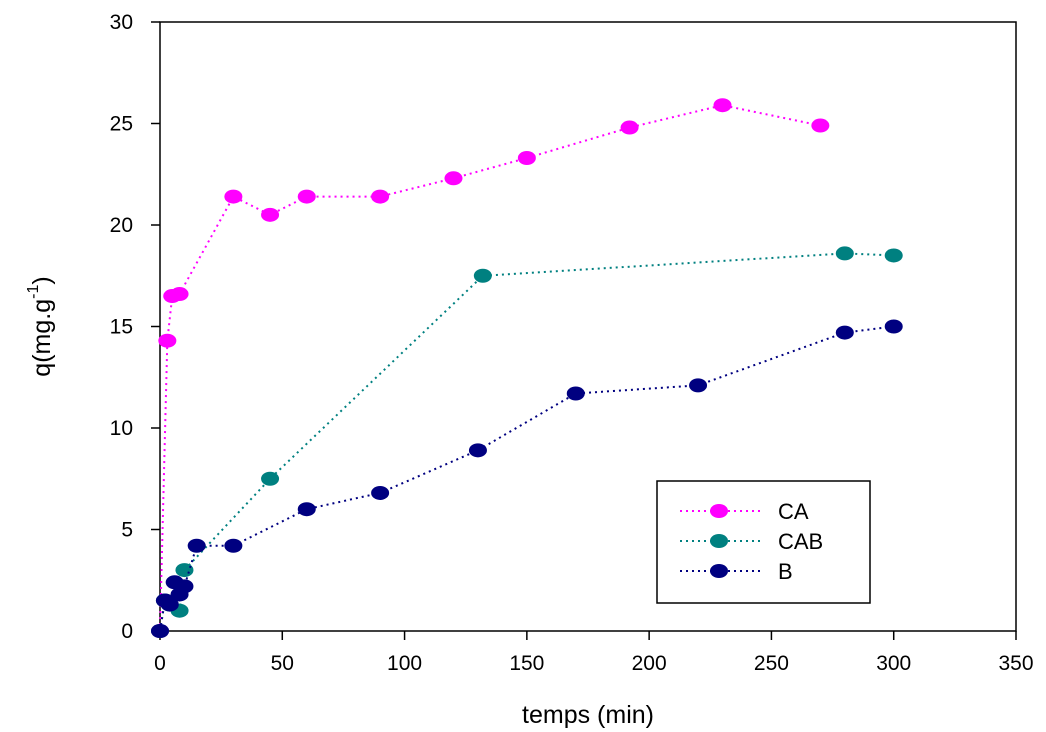 This screenshot has width=1046, height=732. Describe the element at coordinates (121, 327) in the screenshot. I see `y-tick-label: 15` at that location.